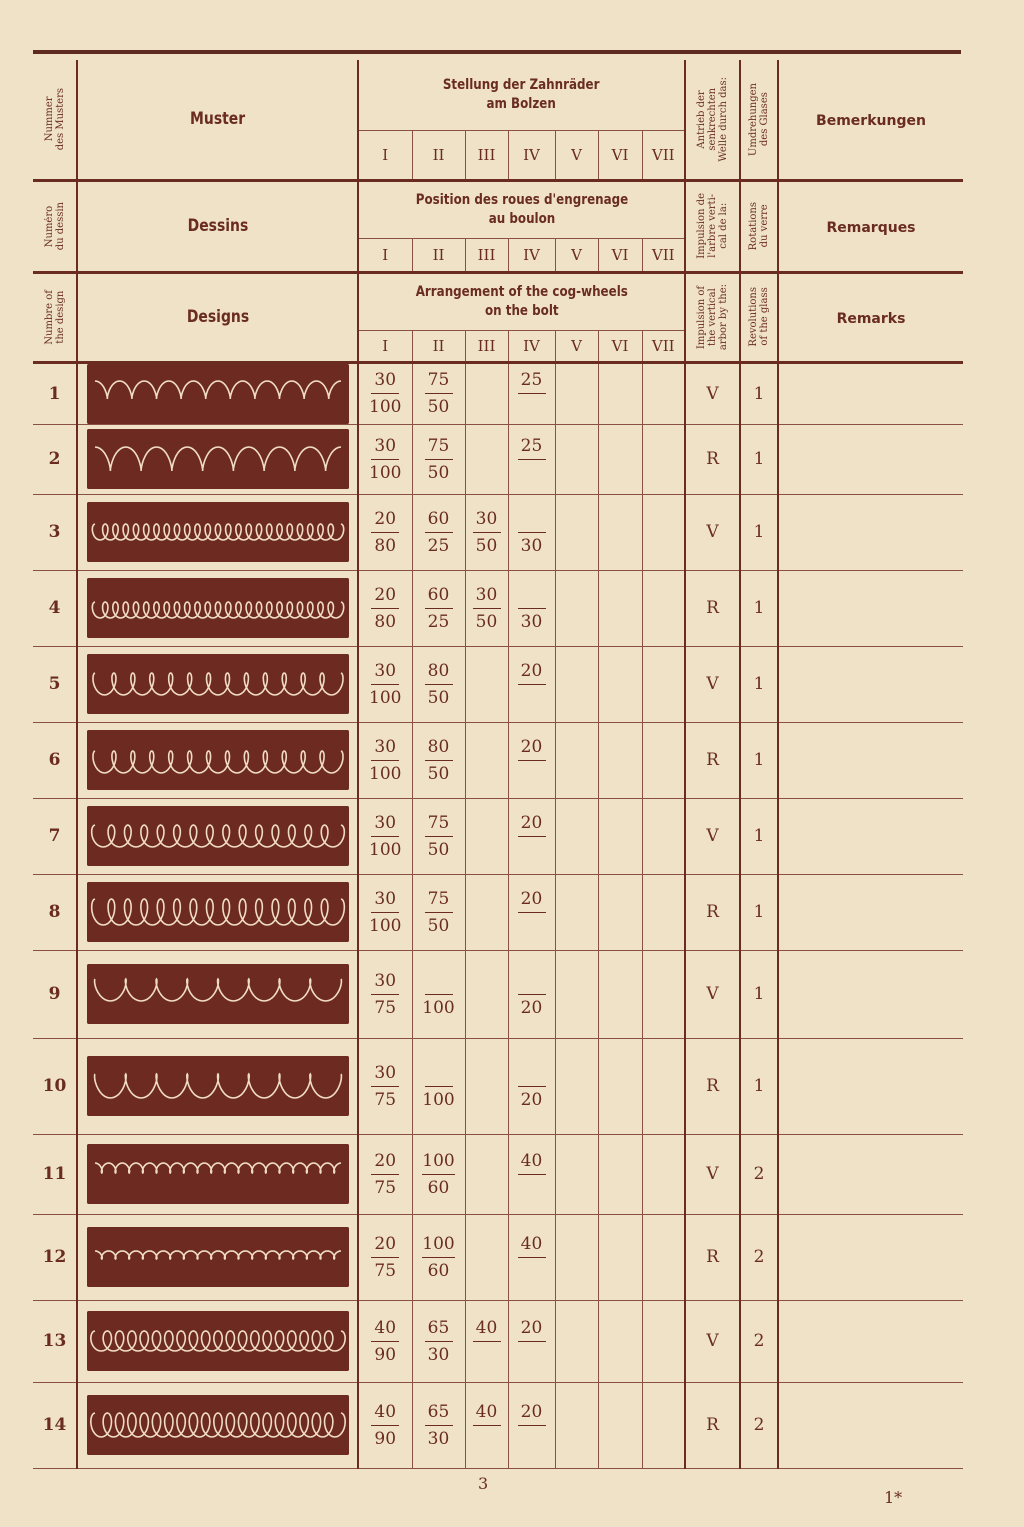 Image resolution: width=1024 pixels, height=1527 pixels. What do you see at coordinates (439, 1257) in the screenshot?
I see `gear-cell-2: 100 60` at bounding box center [439, 1257].